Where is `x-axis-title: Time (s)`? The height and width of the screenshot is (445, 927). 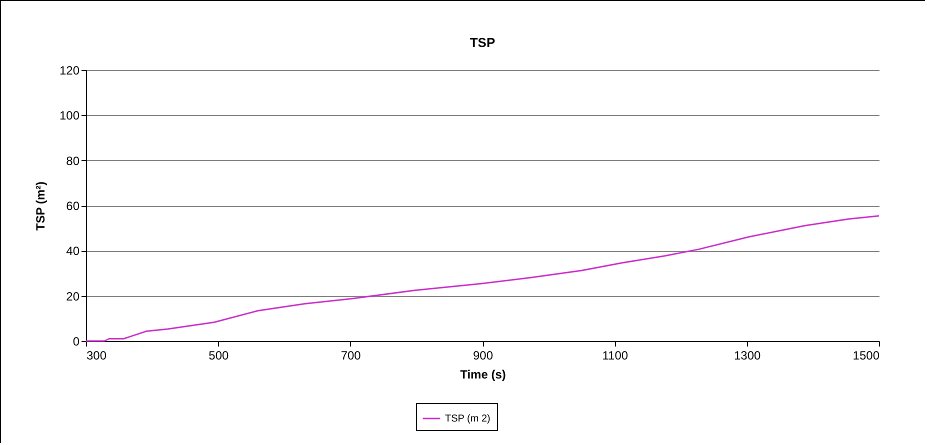 x-axis-title: Time (s) is located at coordinates (483, 375).